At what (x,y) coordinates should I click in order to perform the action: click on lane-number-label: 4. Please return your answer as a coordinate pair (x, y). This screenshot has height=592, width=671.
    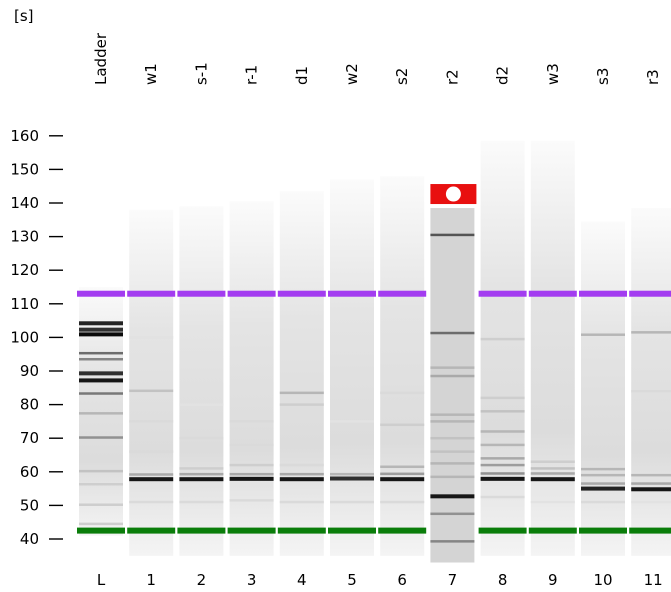
    Looking at the image, I should click on (302, 580).